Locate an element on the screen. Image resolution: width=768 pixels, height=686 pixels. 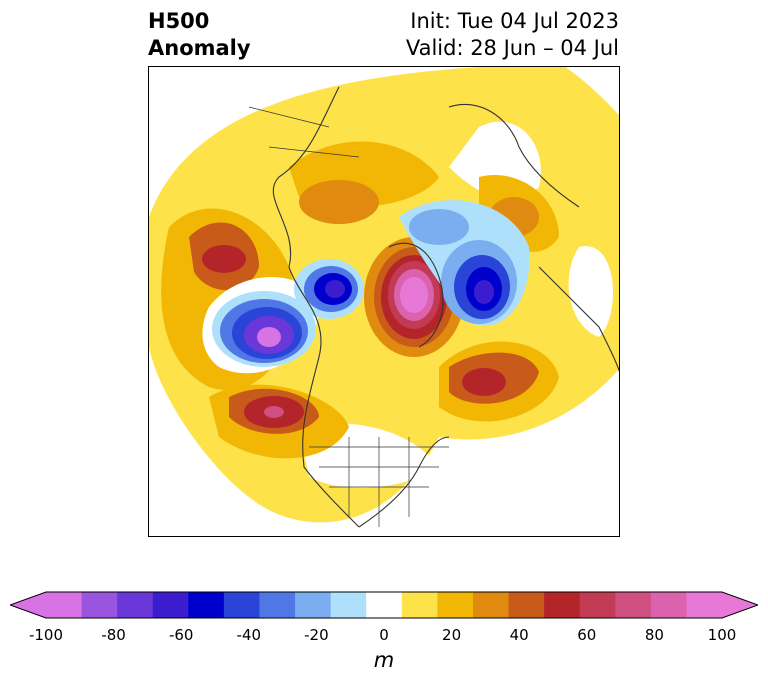
init-date: Init: Tue 04 Jul 2023 is located at coordinates (514, 21).